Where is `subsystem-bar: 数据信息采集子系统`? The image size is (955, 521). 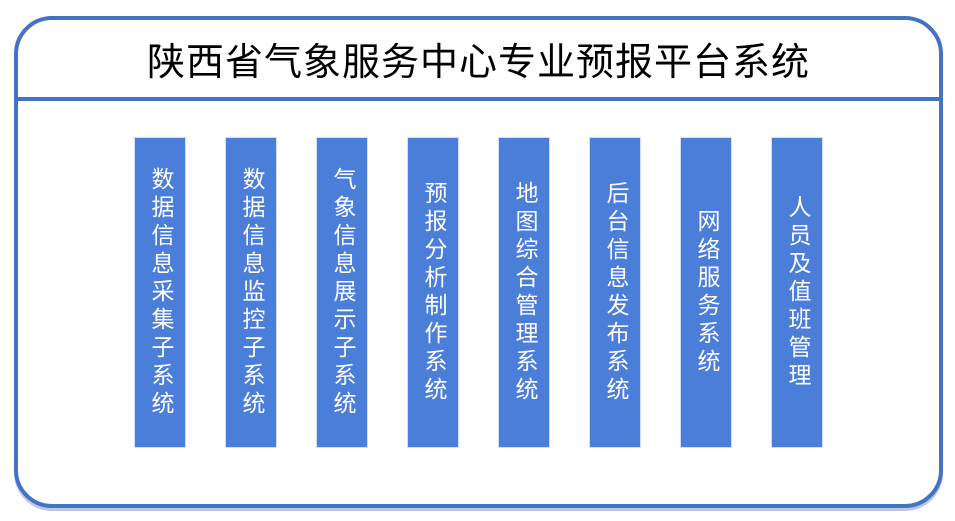 subsystem-bar: 数据信息采集子系统 is located at coordinates (160, 292).